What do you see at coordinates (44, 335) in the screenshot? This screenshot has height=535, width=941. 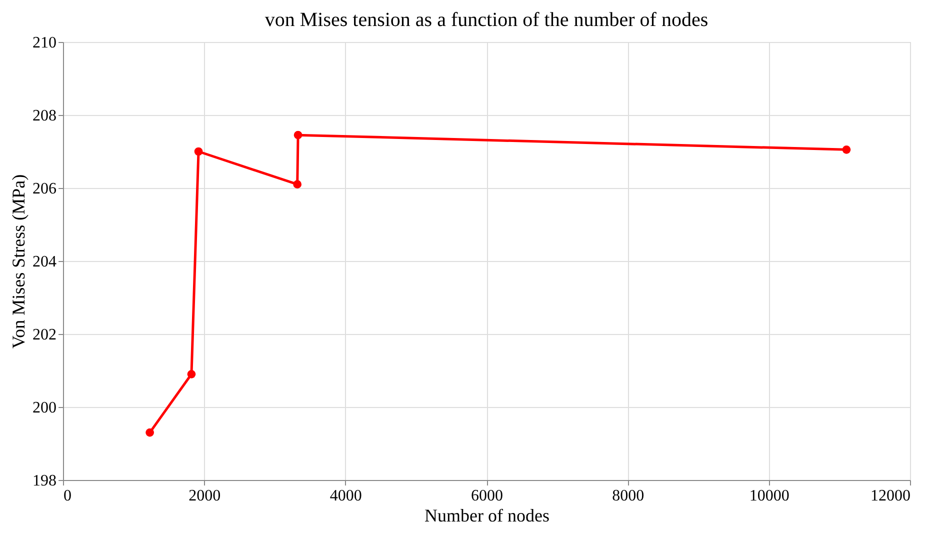 I see `y-tick-label: 202` at bounding box center [44, 335].